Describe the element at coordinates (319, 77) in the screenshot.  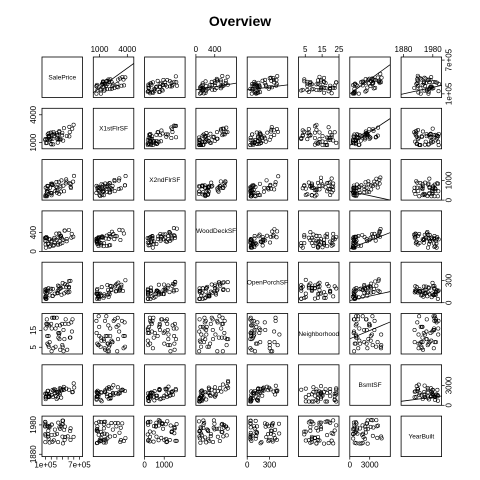
I see `panel-SalePrice-vs-Neighborhood` at that location.